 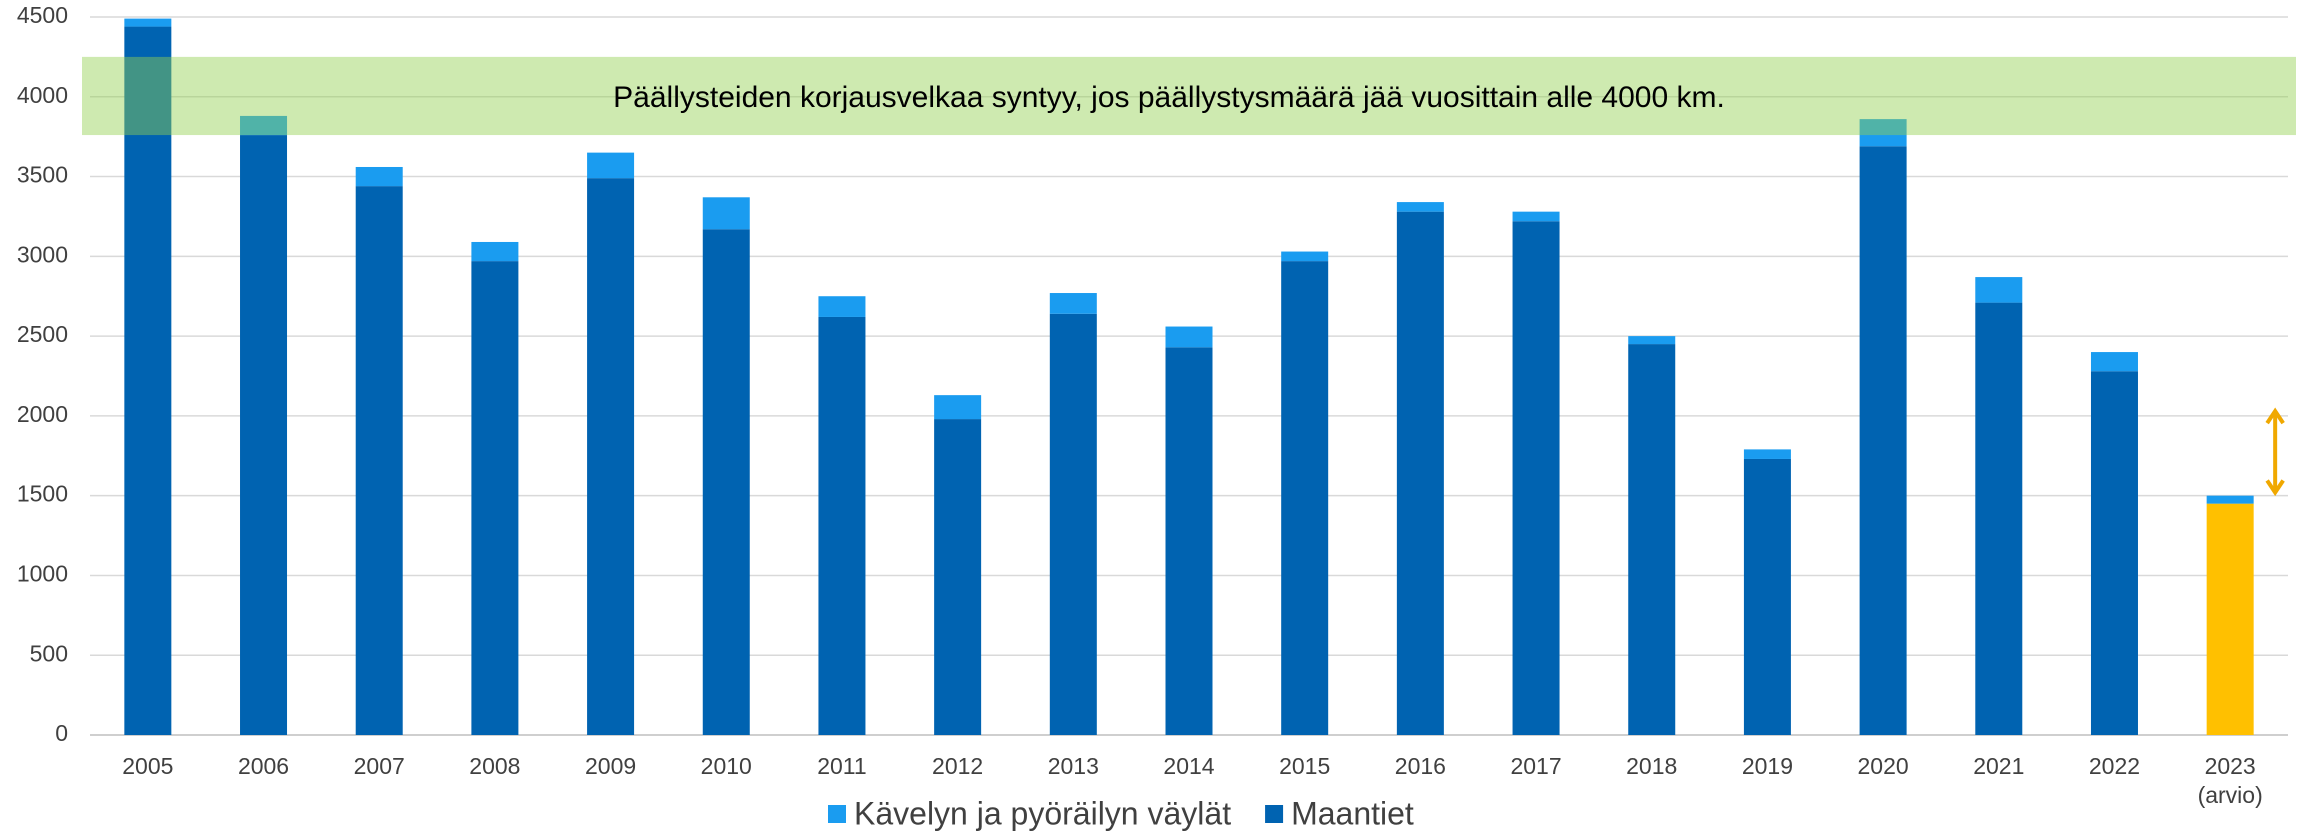 I want to click on x-tick-label: 2019, so click(x=1767, y=766).